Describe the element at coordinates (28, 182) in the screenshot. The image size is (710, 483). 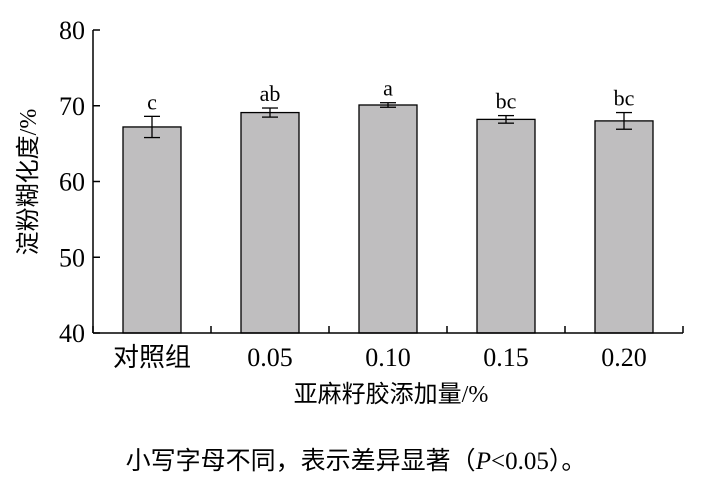
I see `y-axis-title: 淀粉糊化度/%` at that location.